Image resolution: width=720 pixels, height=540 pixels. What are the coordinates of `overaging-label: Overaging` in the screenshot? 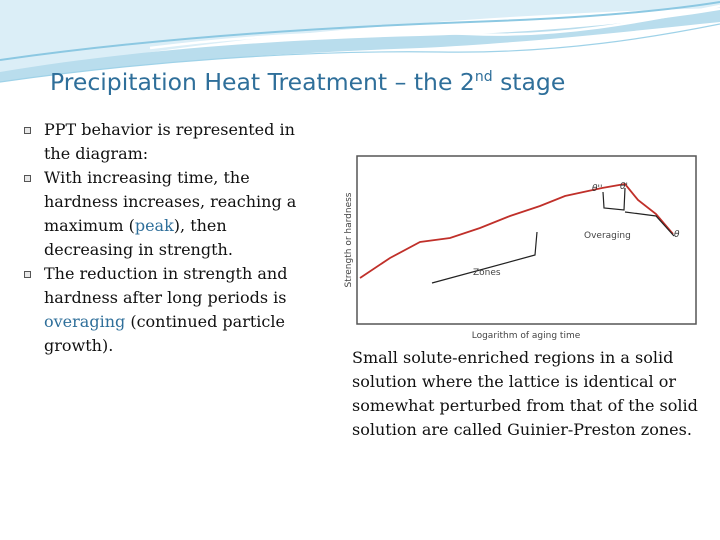 It's located at (607, 236).